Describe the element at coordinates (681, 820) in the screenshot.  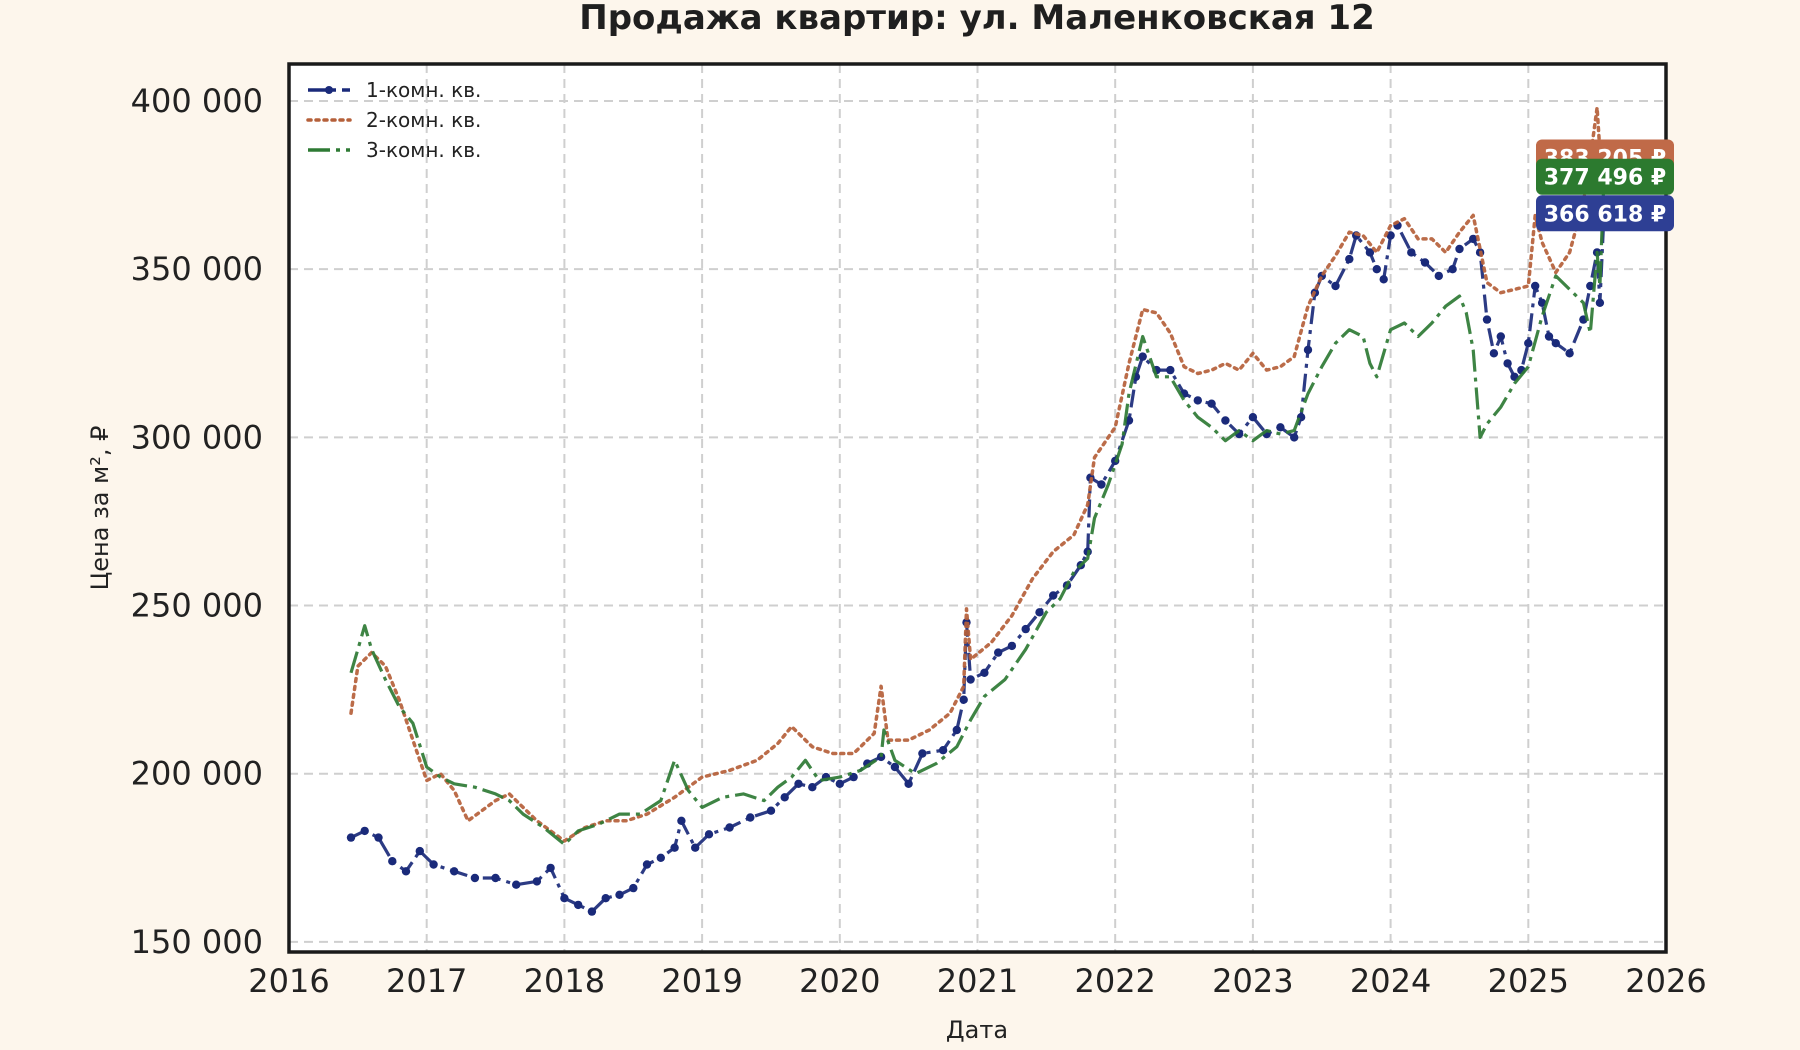
I see `point-1-комн-кв-22` at that location.